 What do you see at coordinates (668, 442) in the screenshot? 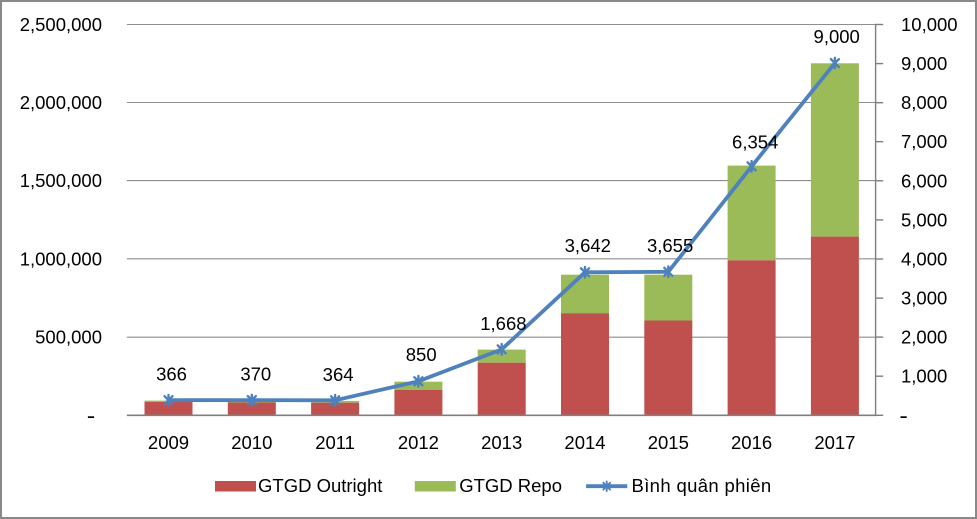
I see `svg-text: 2015` at bounding box center [668, 442].